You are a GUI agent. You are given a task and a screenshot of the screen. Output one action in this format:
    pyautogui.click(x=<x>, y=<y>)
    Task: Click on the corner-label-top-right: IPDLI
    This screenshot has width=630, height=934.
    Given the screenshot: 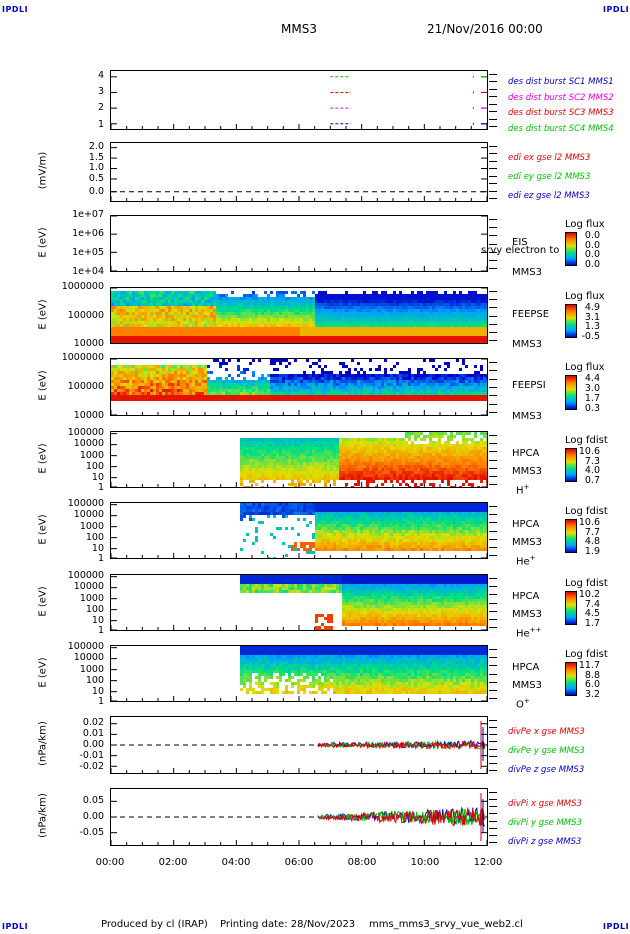 What is the action you would take?
    pyautogui.click(x=616, y=9)
    